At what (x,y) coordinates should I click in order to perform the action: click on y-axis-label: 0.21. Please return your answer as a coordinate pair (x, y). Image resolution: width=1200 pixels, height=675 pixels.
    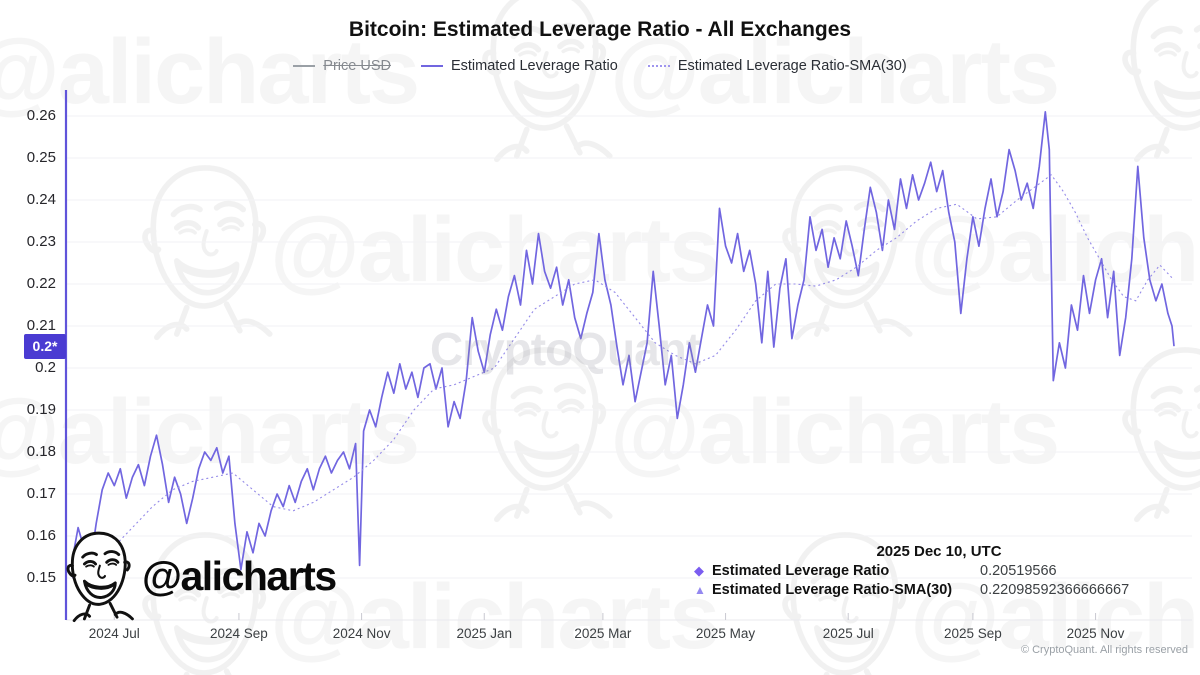
    Looking at the image, I should click on (41, 325).